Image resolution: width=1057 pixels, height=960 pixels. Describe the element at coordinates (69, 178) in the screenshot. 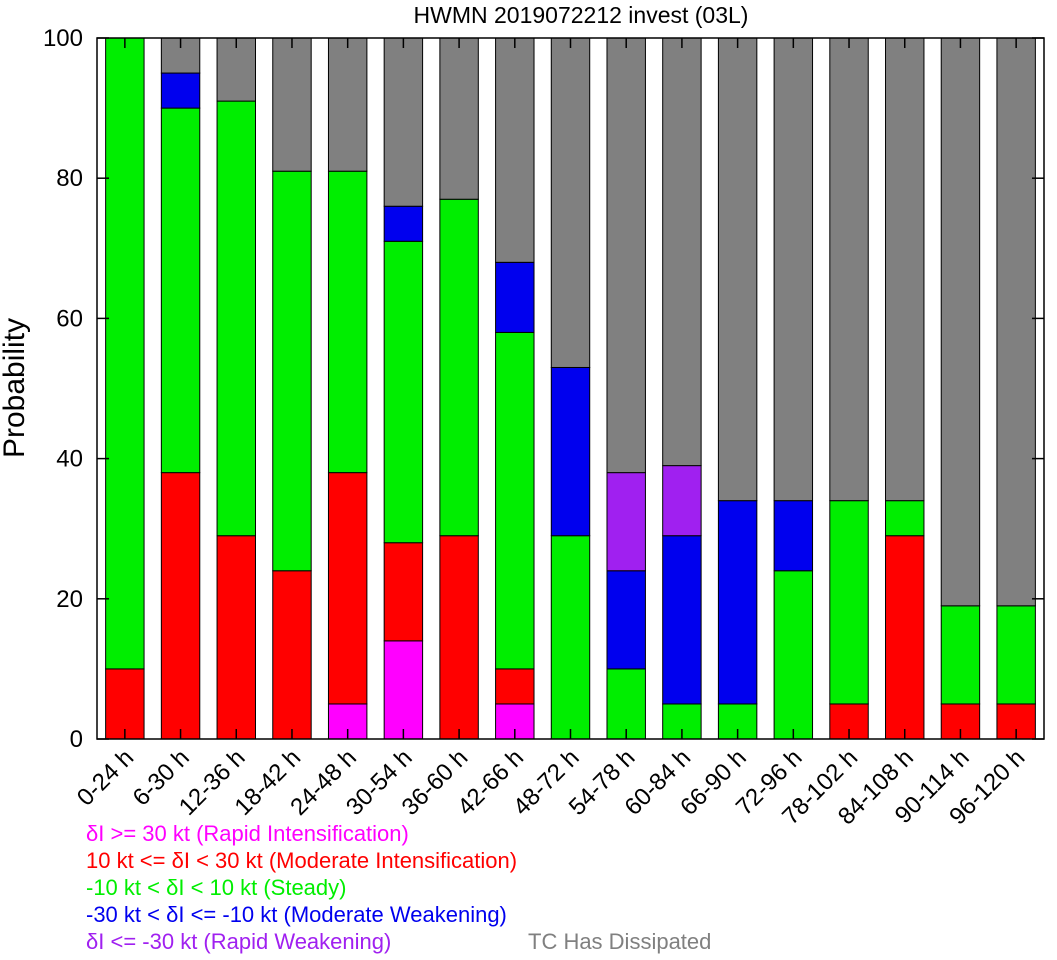

I see `y-tick-label: 80` at that location.